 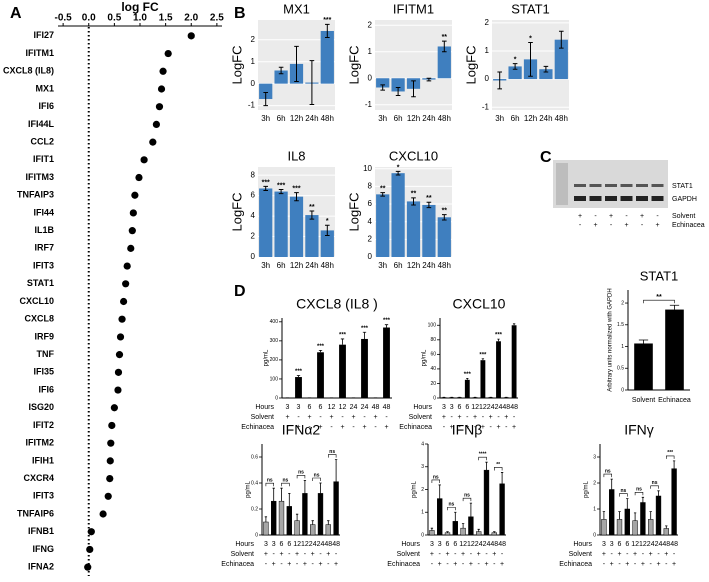 What do you see at coordinates (414, 194) in the screenshot?
I see `significance-label: **` at bounding box center [414, 194].